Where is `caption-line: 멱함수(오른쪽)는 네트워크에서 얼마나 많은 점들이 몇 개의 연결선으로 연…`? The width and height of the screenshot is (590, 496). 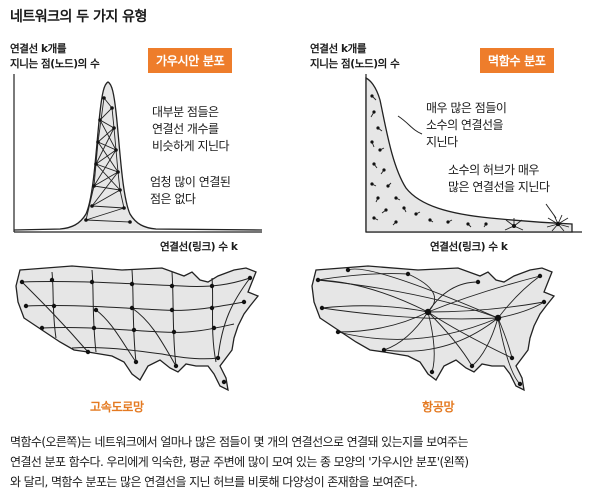 caption-line: 멱함수(오른쪽)는 네트워크에서 얼마나 많은 점들이 몇 개의 연결선으로 연… is located at coordinates (239, 442).